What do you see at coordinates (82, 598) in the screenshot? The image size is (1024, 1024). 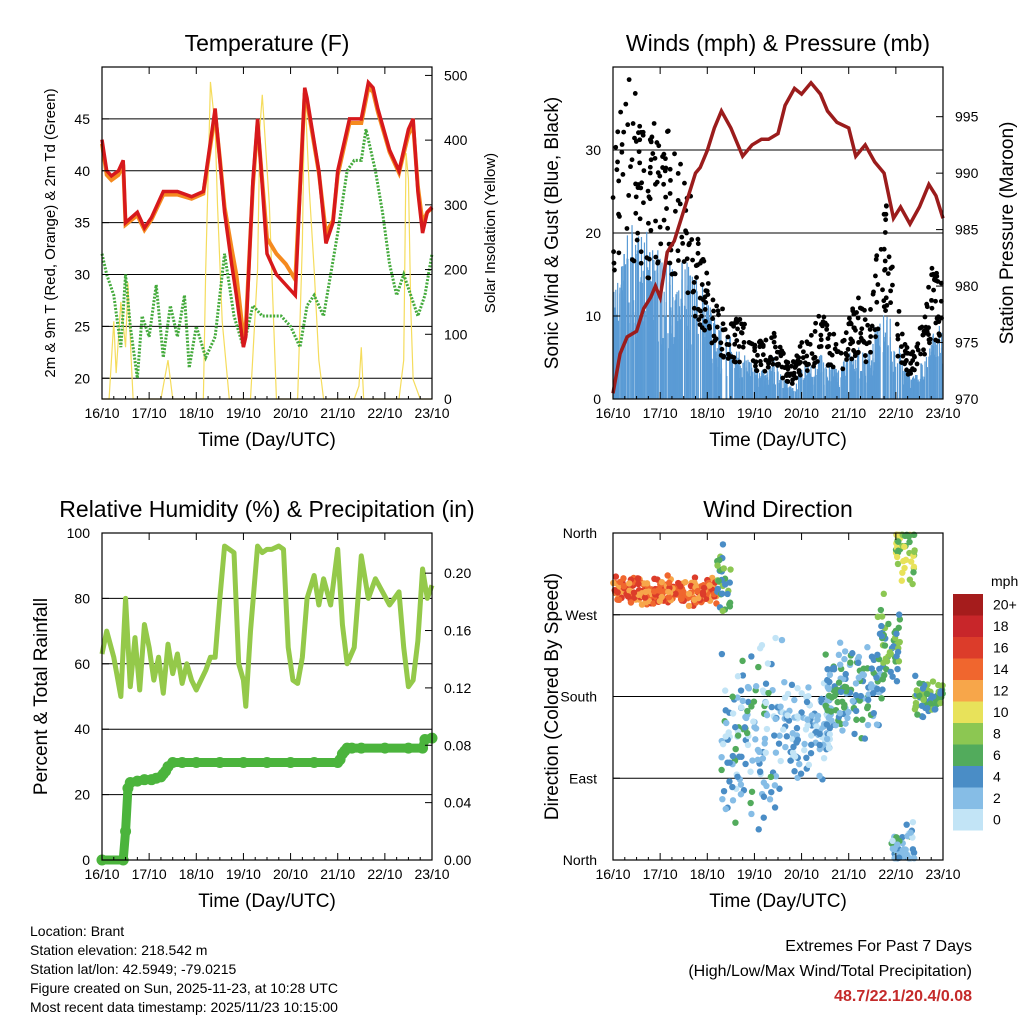 I see `y-tick-label: 80` at bounding box center [82, 598].